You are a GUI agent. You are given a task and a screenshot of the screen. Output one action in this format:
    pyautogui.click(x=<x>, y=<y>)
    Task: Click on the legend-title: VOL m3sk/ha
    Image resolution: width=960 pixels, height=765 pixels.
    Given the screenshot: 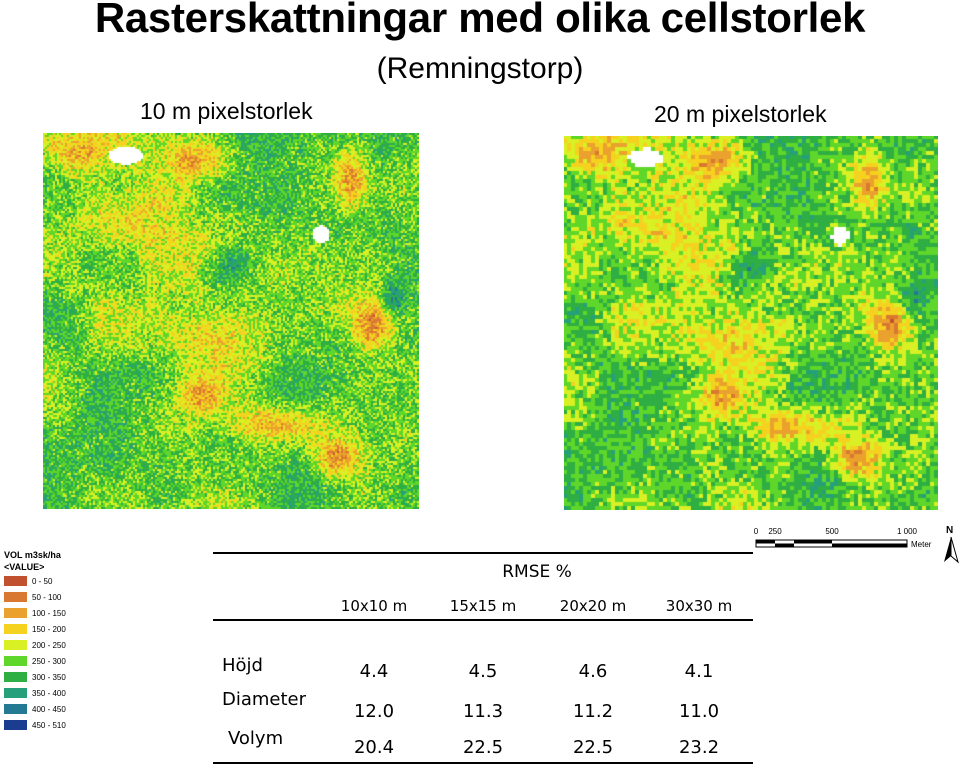 What is the action you would take?
    pyautogui.click(x=32, y=555)
    